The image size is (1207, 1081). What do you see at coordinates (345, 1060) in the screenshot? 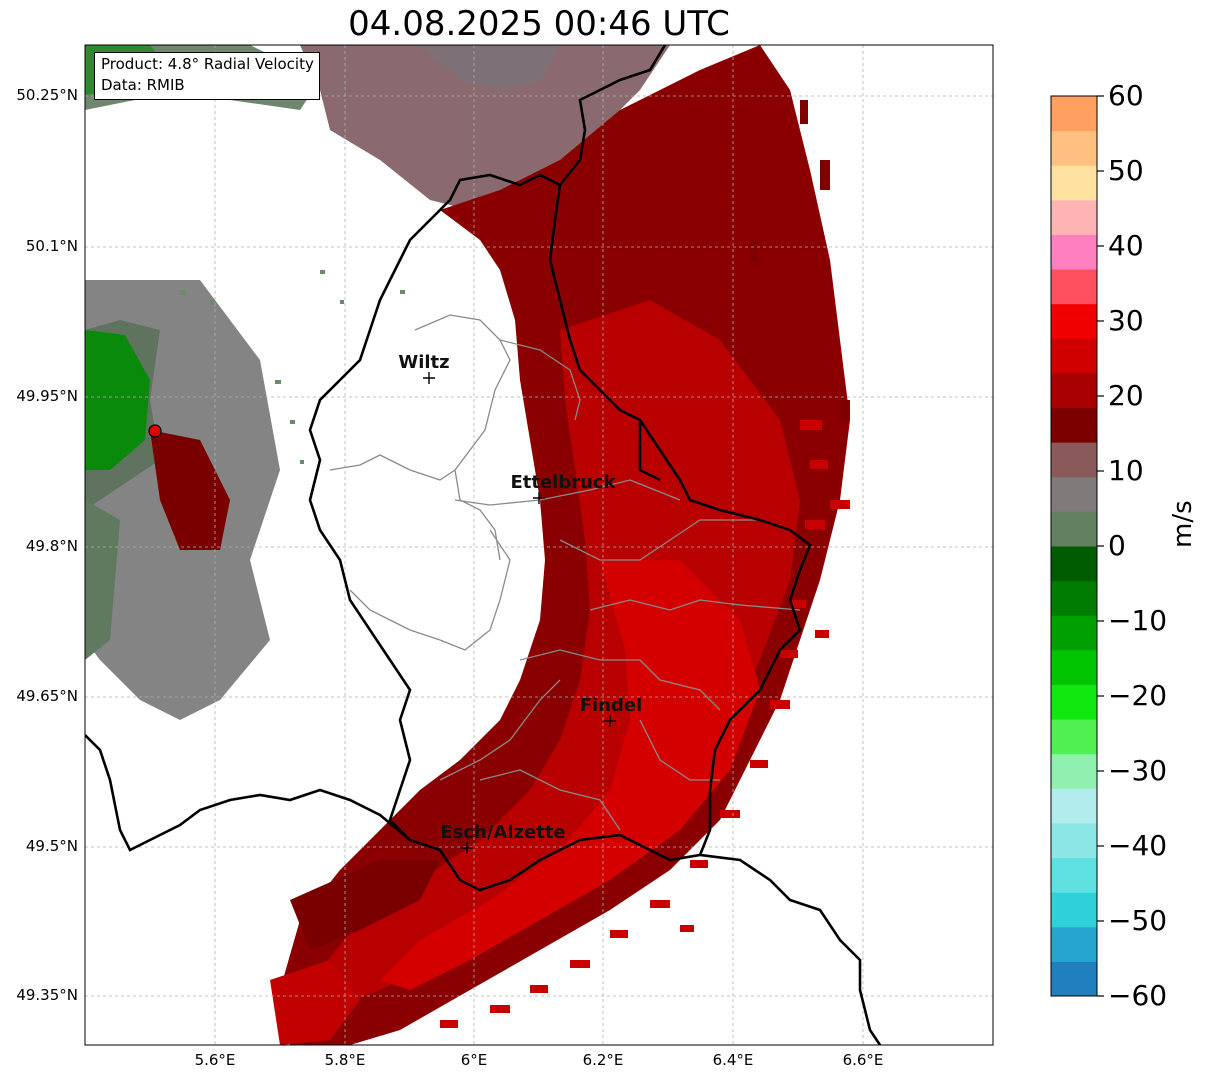
I see `lon-tick-5-8: 5.8°E` at bounding box center [345, 1060].